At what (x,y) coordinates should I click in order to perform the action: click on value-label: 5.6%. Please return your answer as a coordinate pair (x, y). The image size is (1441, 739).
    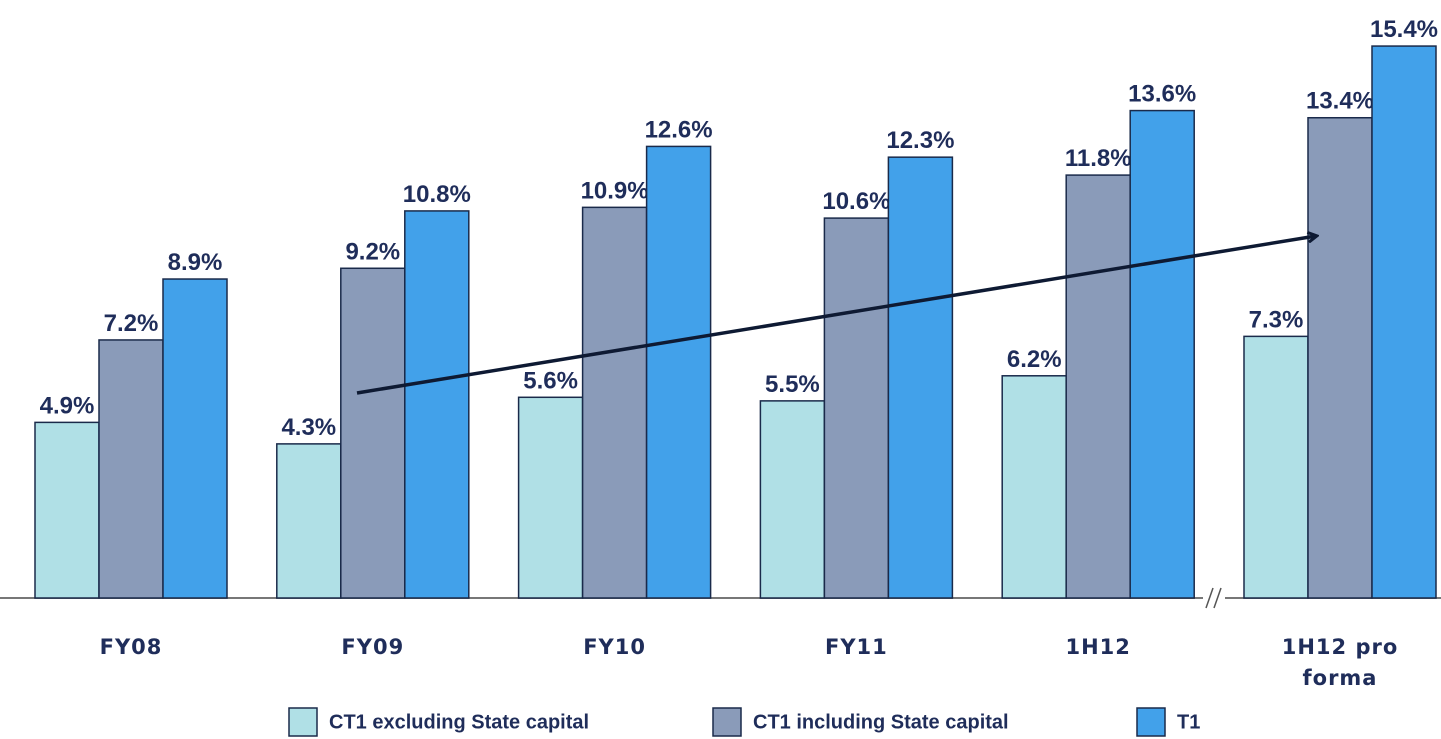
    Looking at the image, I should click on (550, 380).